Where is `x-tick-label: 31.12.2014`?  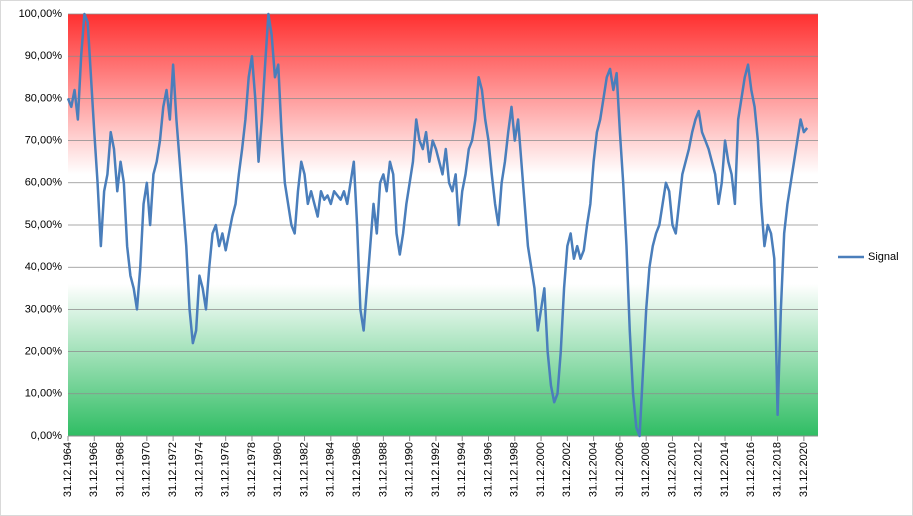 x-tick-label: 31.12.2014 is located at coordinates (725, 469).